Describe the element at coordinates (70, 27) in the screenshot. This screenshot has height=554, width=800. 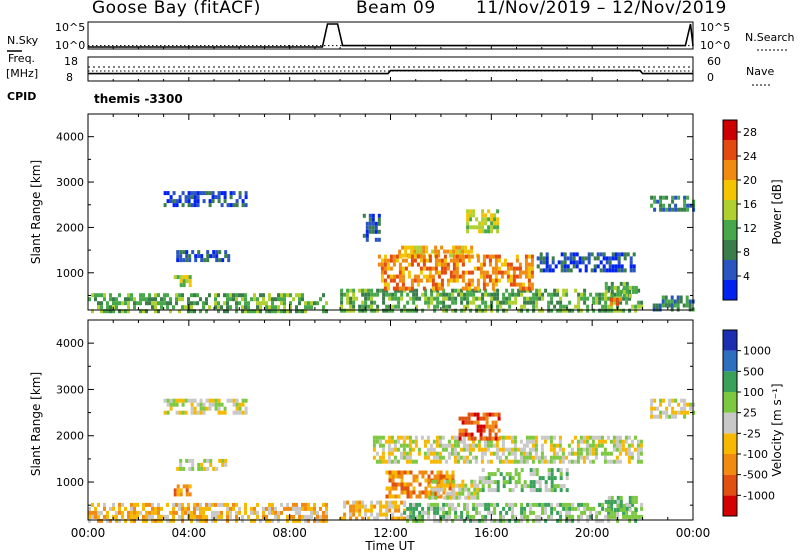
I see `nsky-tick-top: 10^5` at that location.